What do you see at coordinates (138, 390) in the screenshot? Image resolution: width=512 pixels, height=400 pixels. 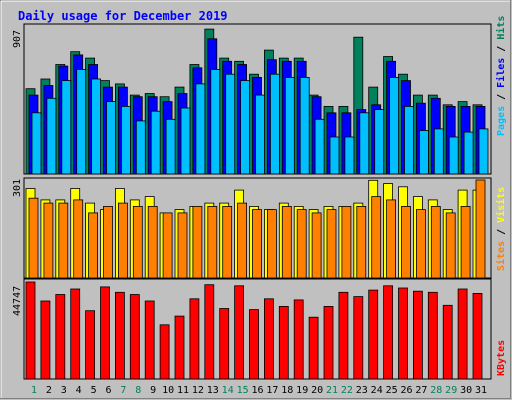 I see `day-label-8: 8` at bounding box center [138, 390].